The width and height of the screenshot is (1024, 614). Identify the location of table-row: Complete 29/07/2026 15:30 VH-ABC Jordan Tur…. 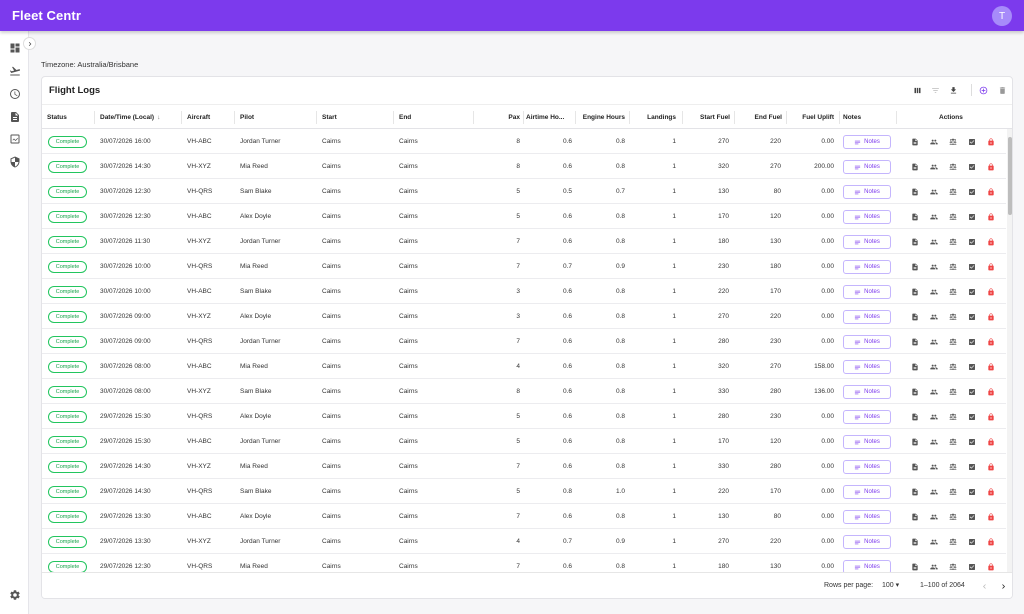
(524, 441).